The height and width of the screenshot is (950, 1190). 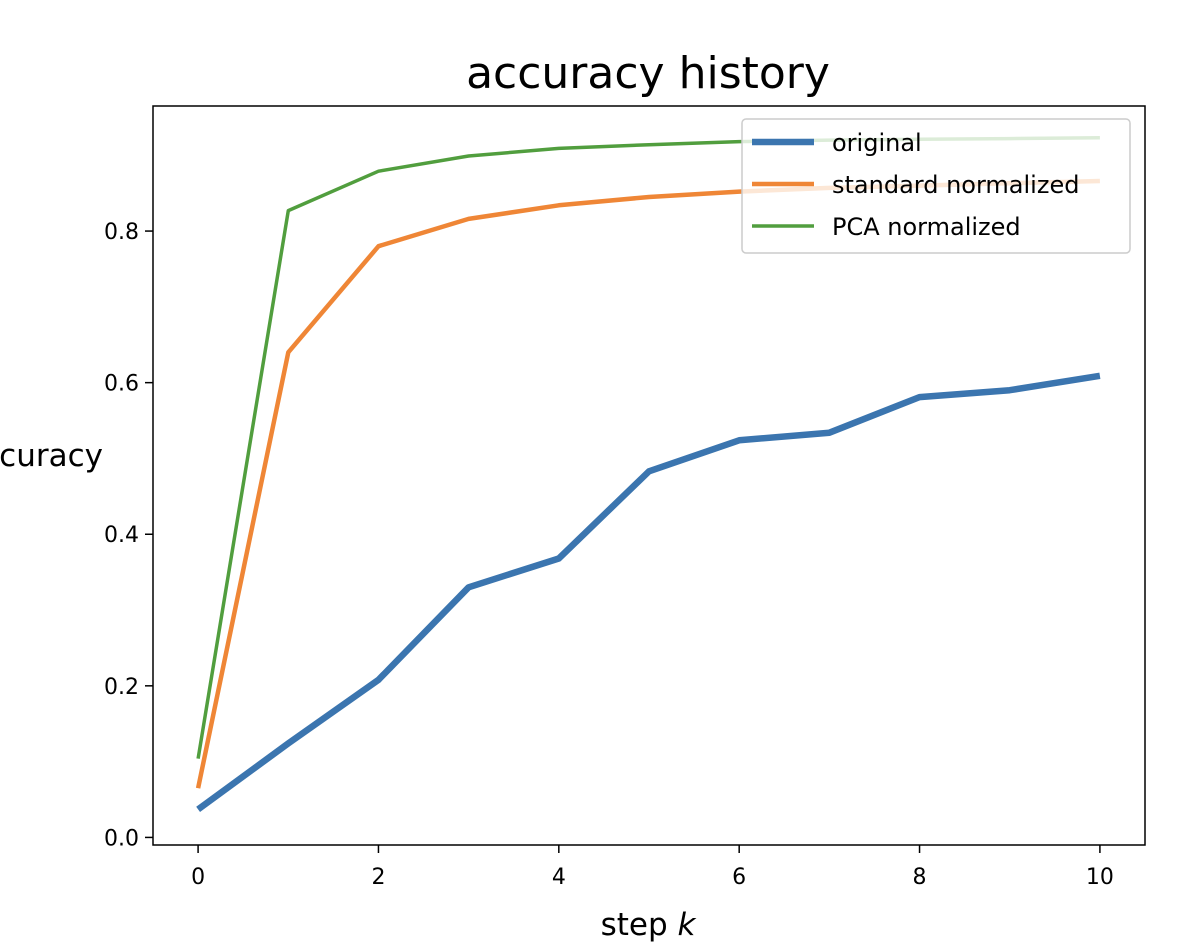 I want to click on legend-label-3: PCA normalized, so click(x=926, y=227).